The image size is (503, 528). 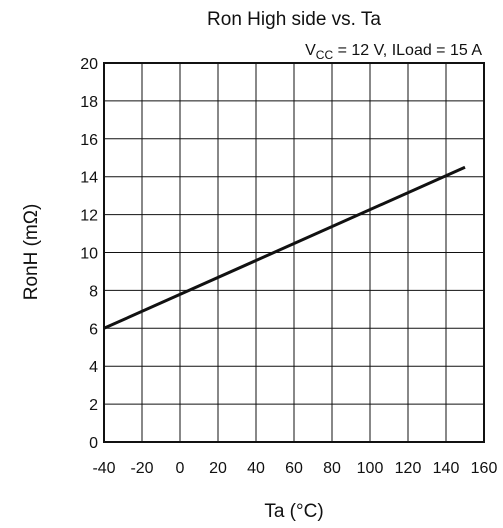 What do you see at coordinates (294, 19) in the screenshot?
I see `chart-title: Ron High side vs. Ta` at bounding box center [294, 19].